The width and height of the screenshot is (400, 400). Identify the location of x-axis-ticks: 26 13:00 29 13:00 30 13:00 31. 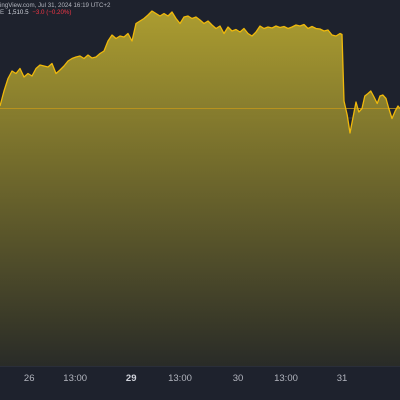
(185, 378).